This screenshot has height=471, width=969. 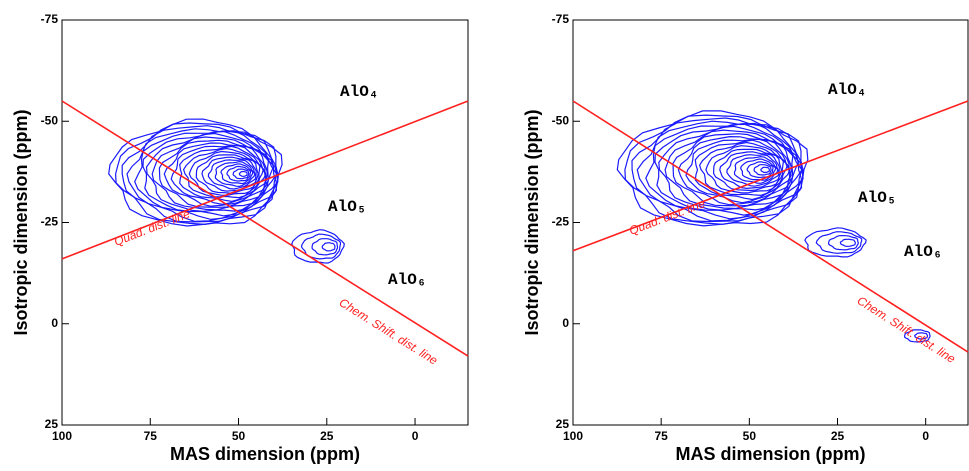 I want to click on line-label: Chem. Shift. dist. line, so click(x=906, y=329).